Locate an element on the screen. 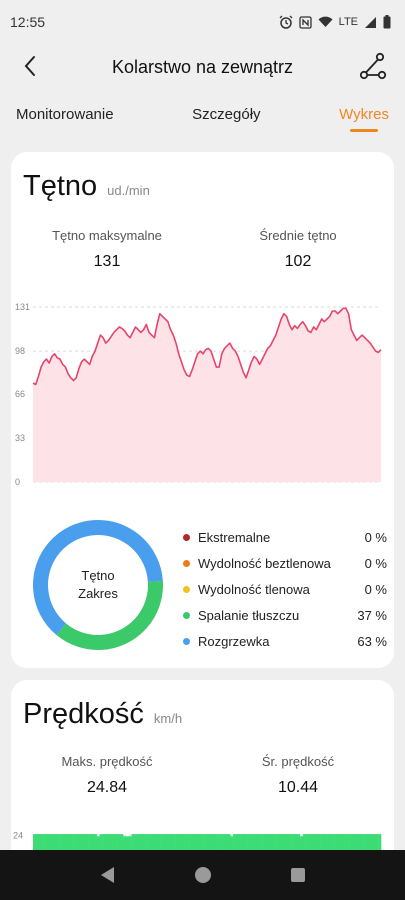  tab-chart: Wykres is located at coordinates (364, 114).